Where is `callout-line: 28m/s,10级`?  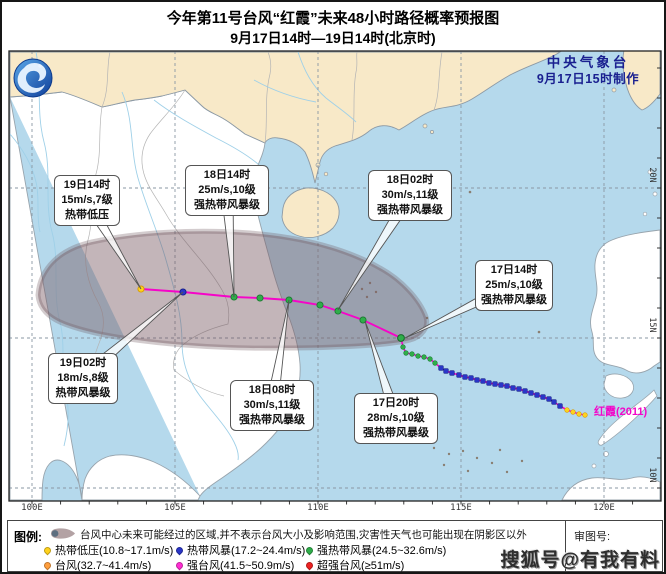
callout-line: 28m/s,10级 is located at coordinates (396, 418).